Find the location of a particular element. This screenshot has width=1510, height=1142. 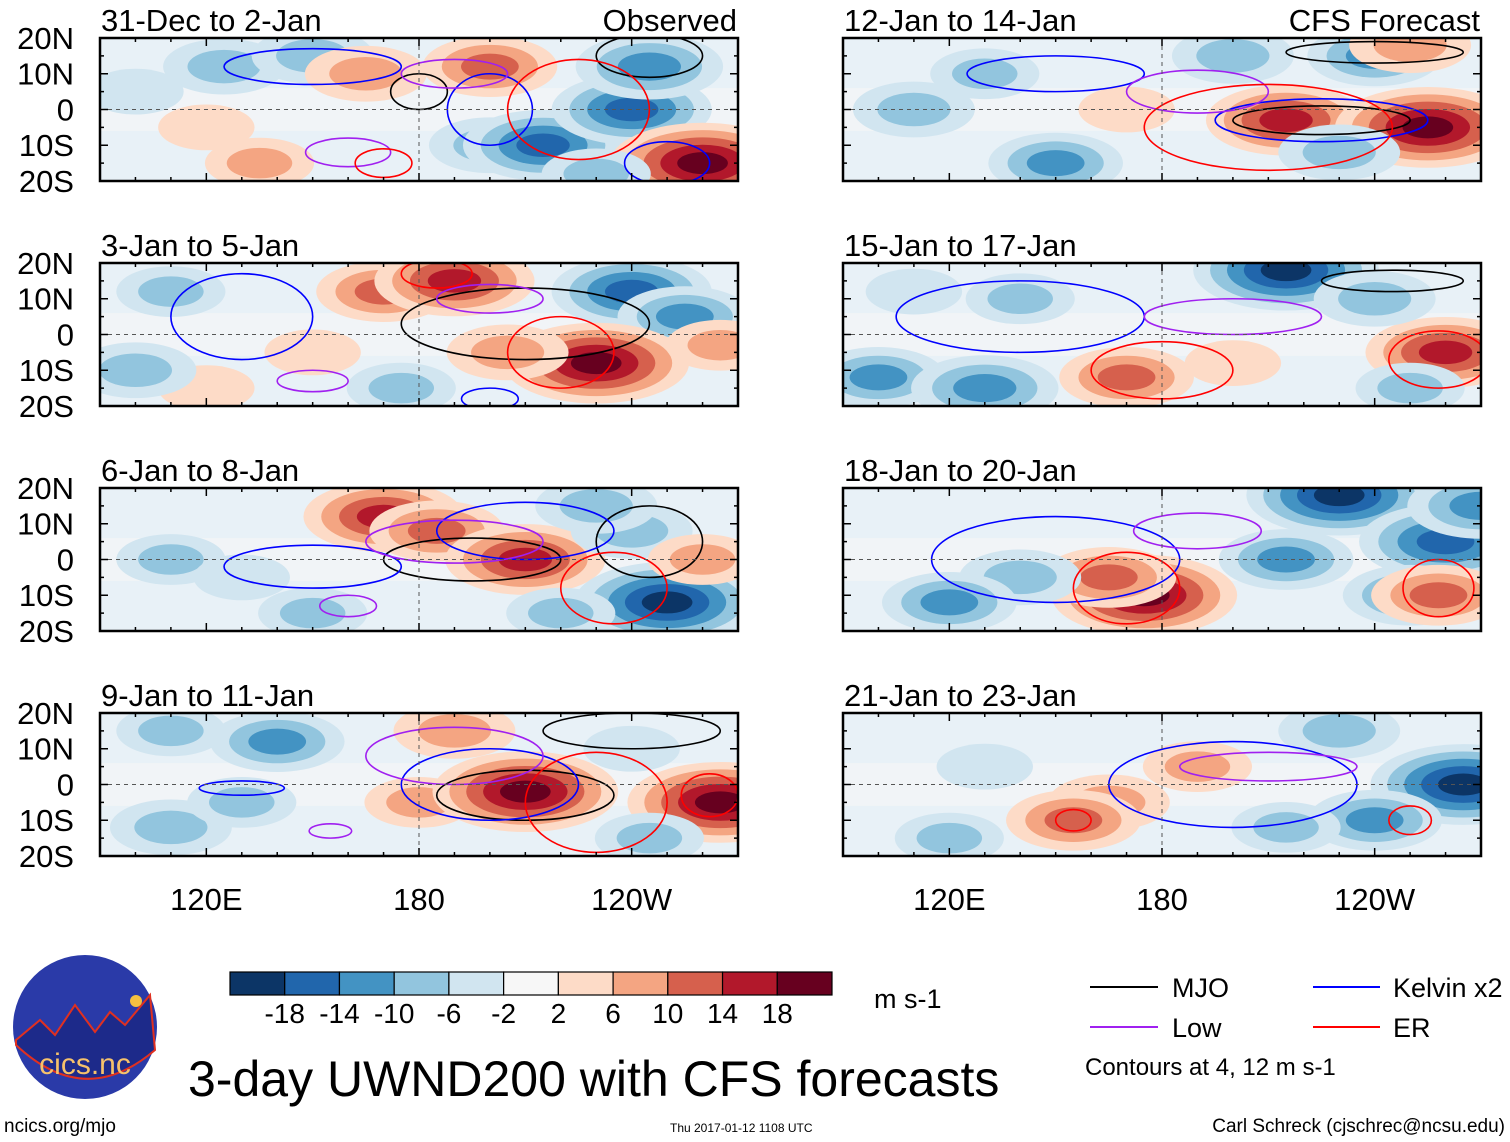

lon-tick-label: 180 is located at coordinates (419, 899).